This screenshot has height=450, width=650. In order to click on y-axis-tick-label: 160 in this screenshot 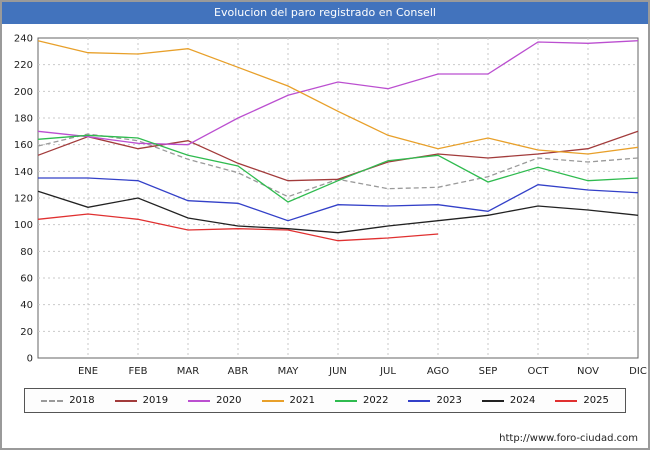, I will do `click(23, 145)`.